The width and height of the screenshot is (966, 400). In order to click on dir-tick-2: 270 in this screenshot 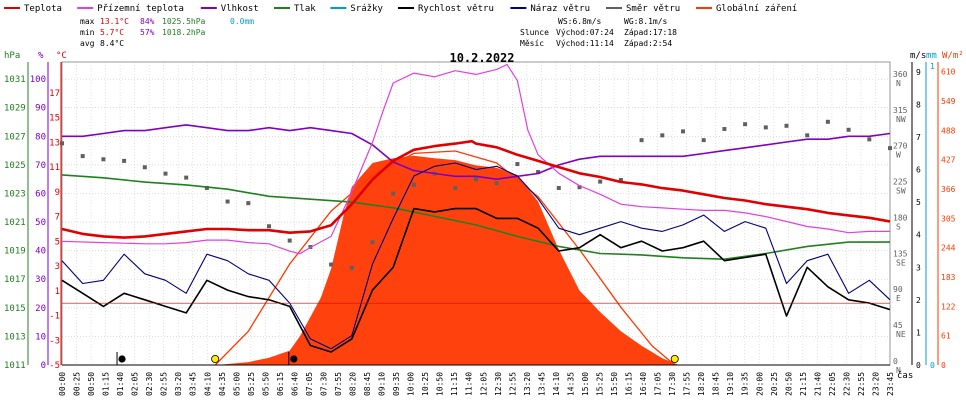, I will do `click(900, 146)`.